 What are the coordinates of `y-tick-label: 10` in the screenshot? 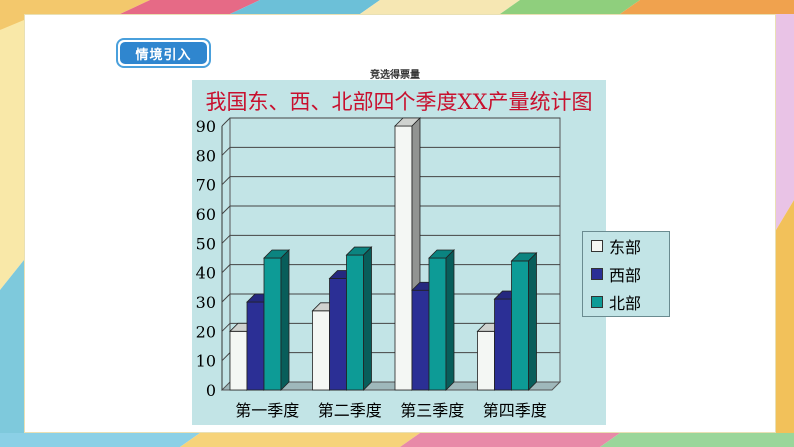 It's located at (206, 361).